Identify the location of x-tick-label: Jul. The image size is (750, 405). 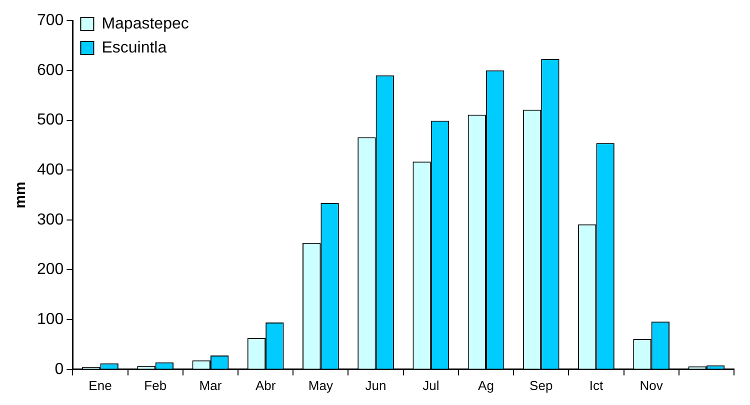
(431, 385).